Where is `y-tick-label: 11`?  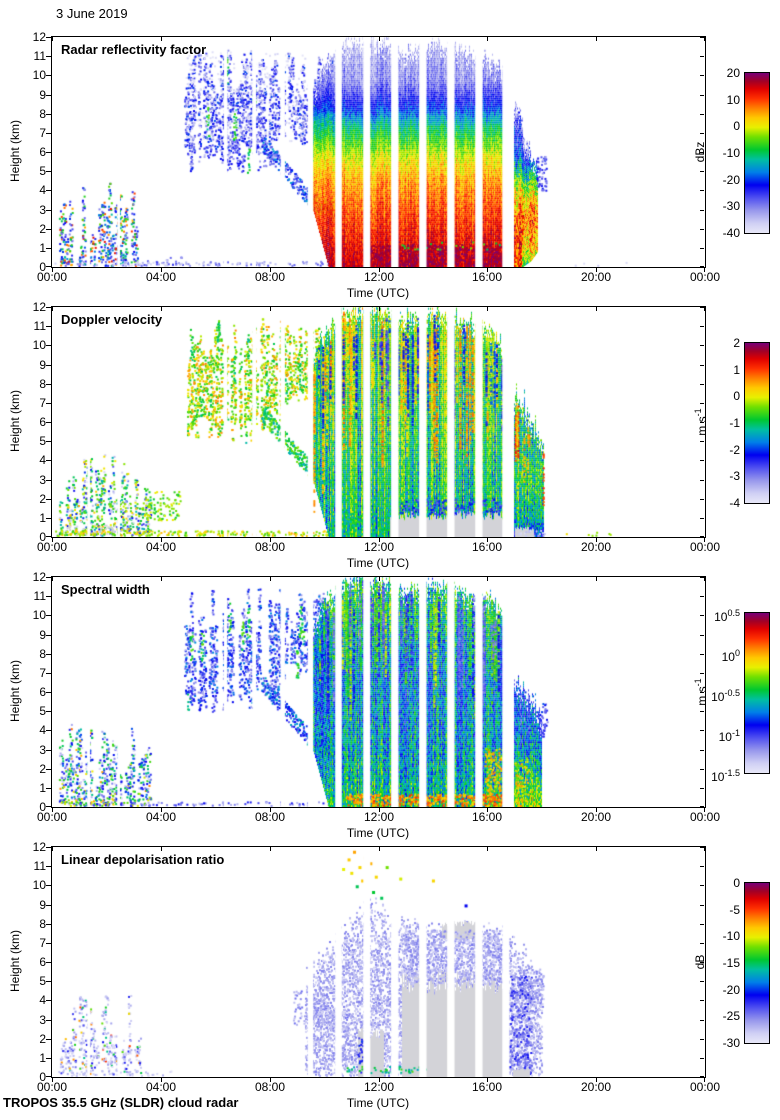 y-tick-label: 11 is located at coordinates (39, 866).